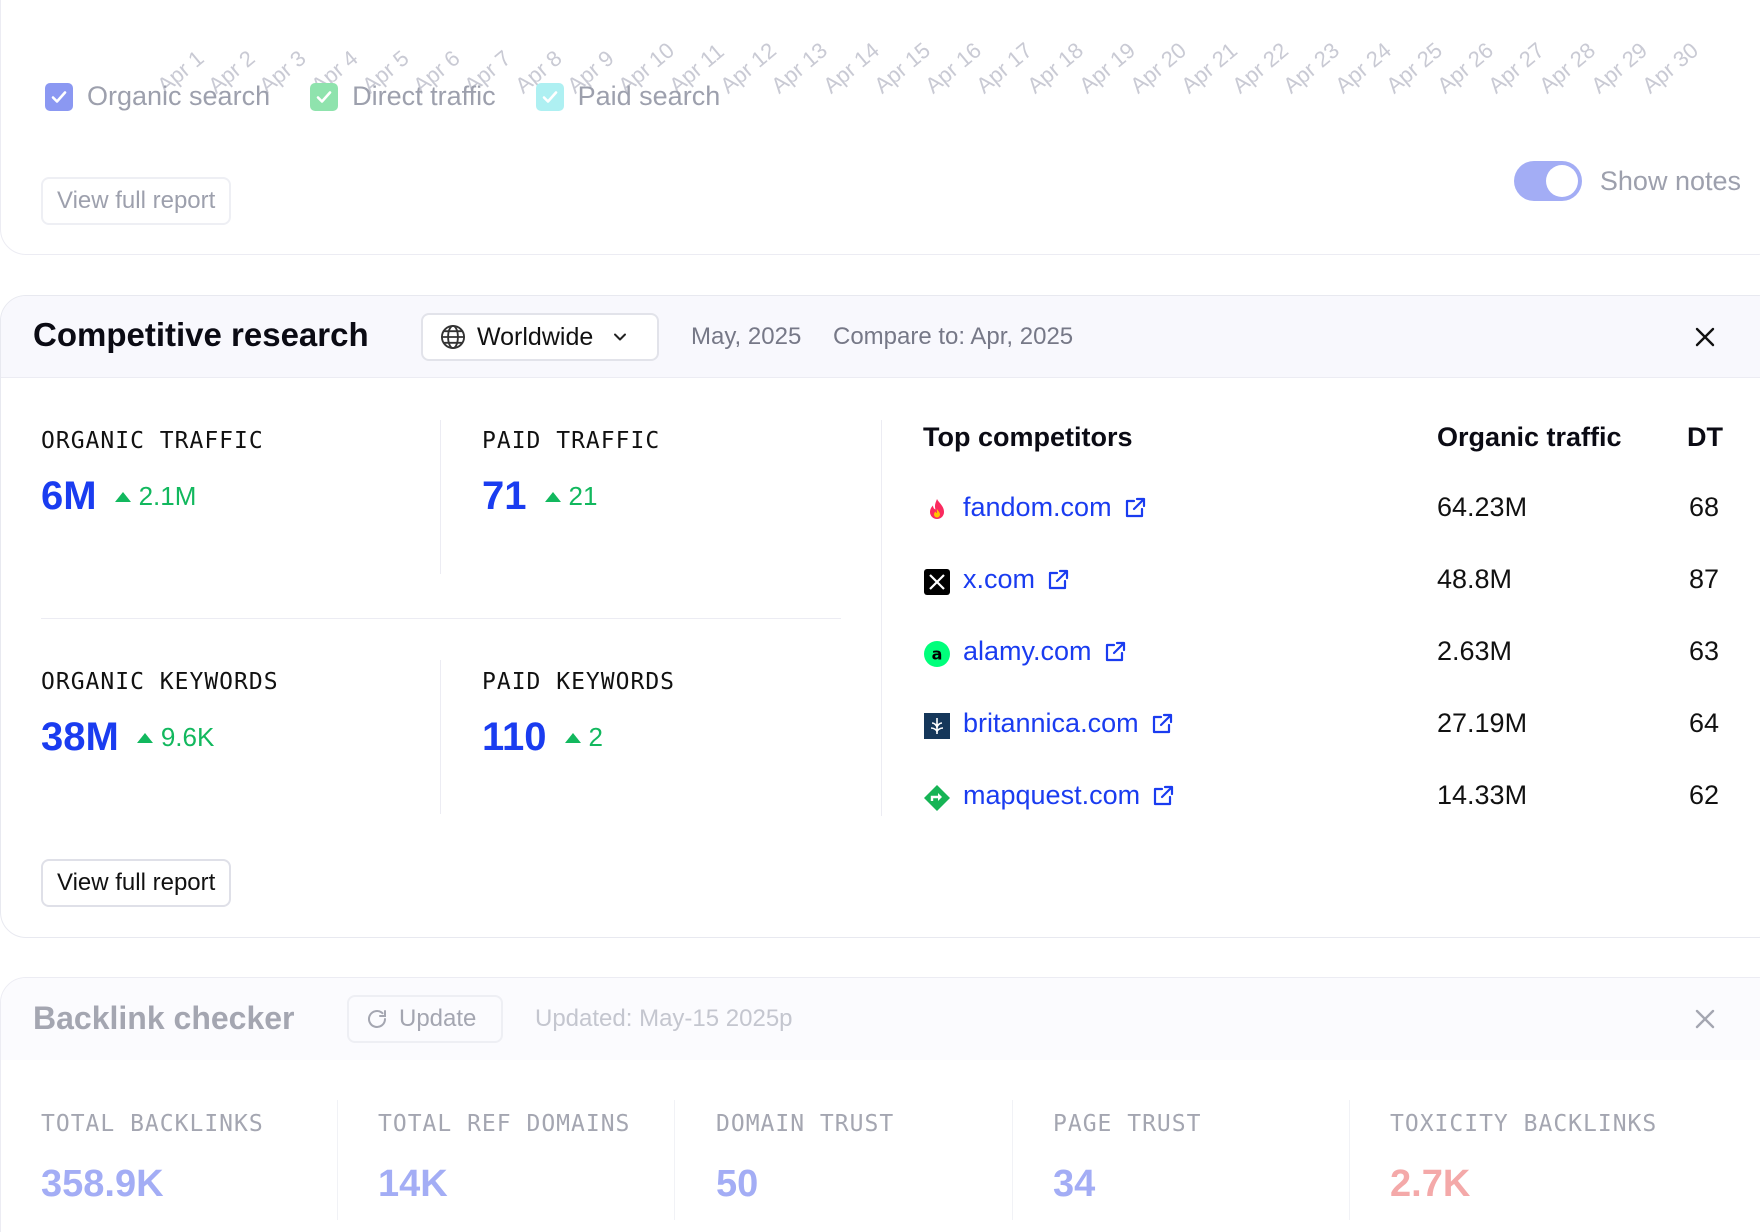 The width and height of the screenshot is (1760, 1232). I want to click on show-notes-control: Show notes, so click(1627, 181).